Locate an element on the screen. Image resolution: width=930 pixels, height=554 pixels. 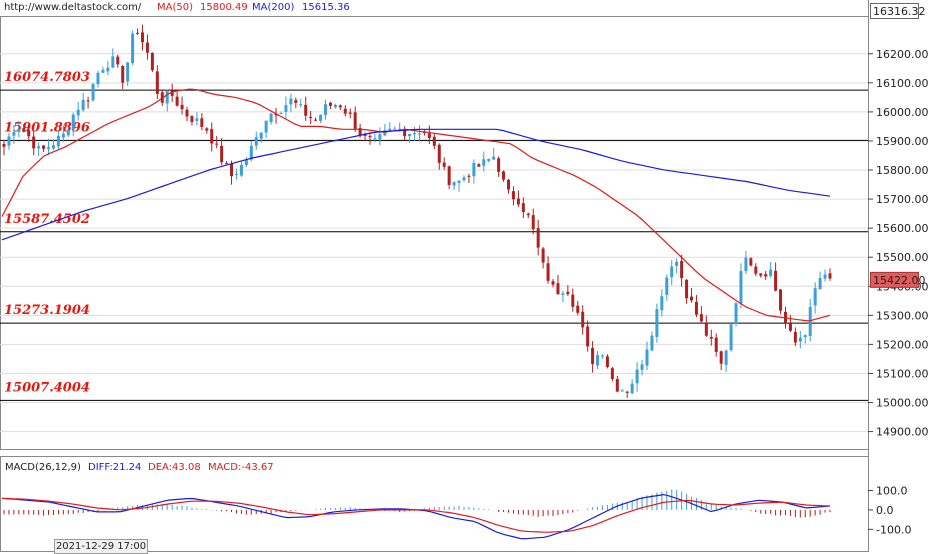
price-tick-label: 15700.00 is located at coordinates (902, 199).